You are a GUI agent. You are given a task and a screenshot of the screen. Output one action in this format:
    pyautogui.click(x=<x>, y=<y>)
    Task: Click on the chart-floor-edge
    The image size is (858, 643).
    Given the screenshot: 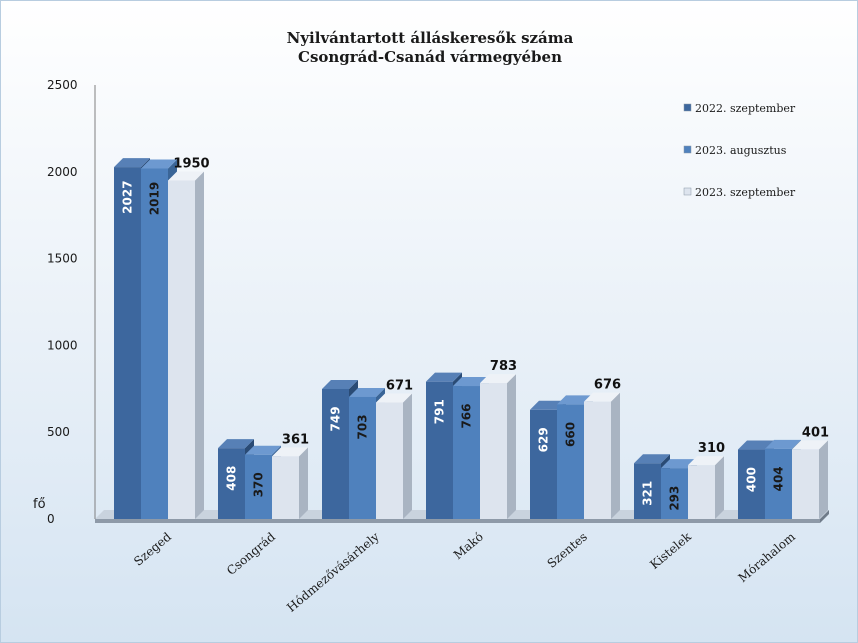 What is the action you would take?
    pyautogui.click(x=457, y=521)
    